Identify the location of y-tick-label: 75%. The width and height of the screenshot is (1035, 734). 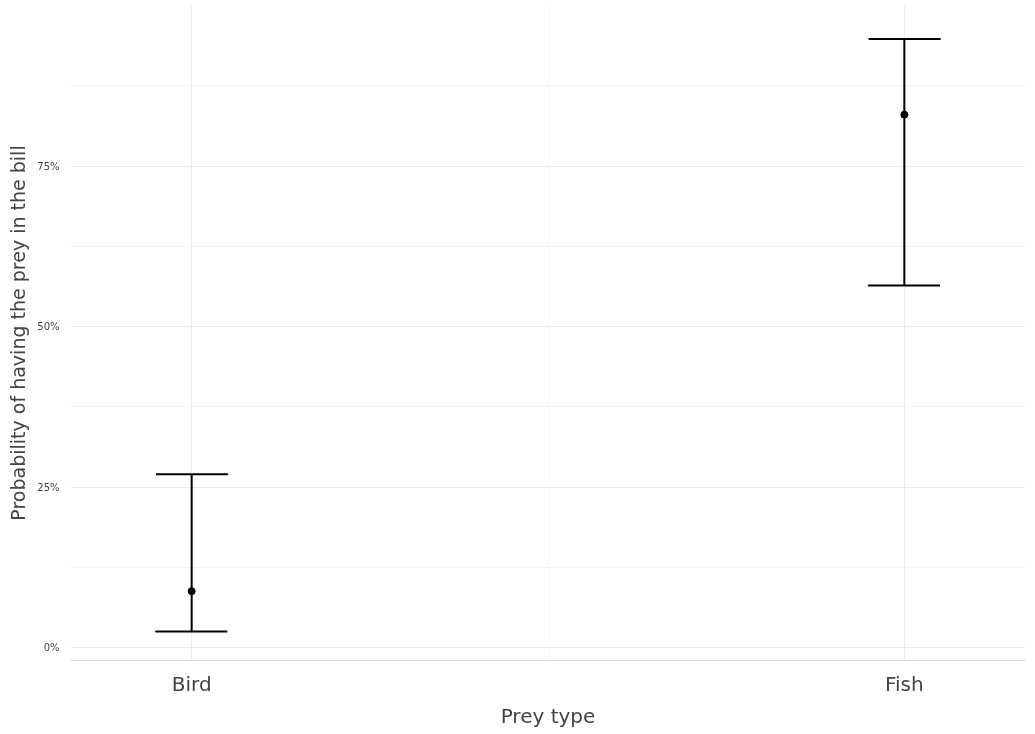
(48, 166).